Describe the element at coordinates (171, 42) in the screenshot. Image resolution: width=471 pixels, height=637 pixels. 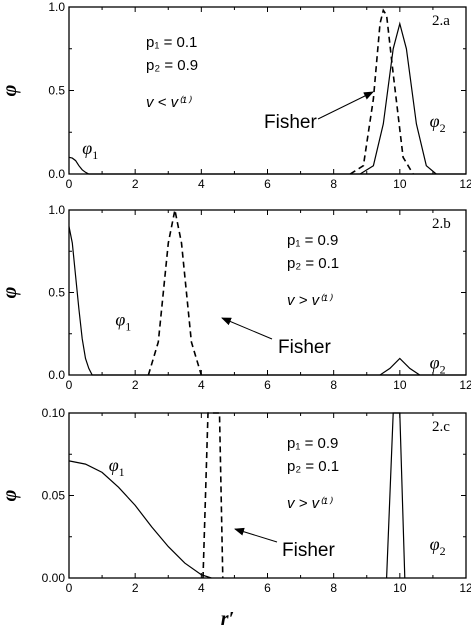
I see `parameter-text: p₁ = 0.1` at that location.